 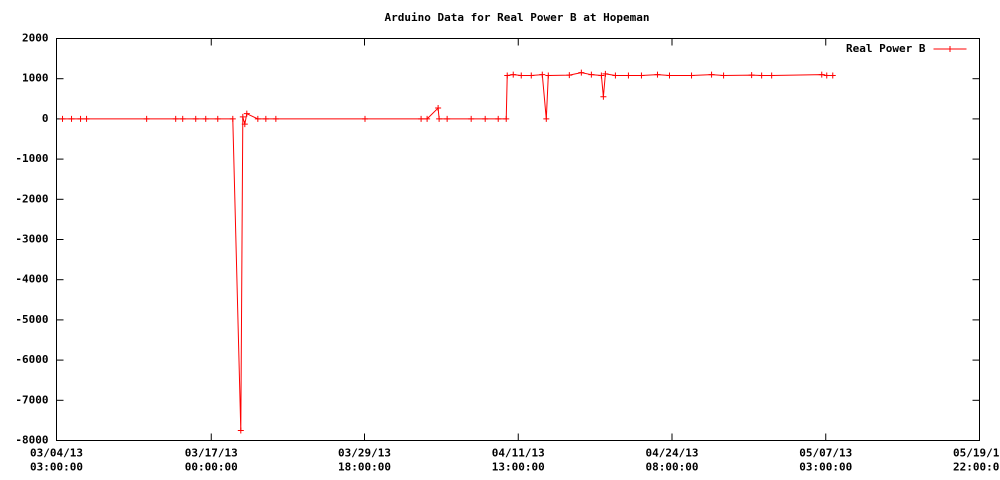 I want to click on y-tick-label: -2000, so click(x=31, y=198).